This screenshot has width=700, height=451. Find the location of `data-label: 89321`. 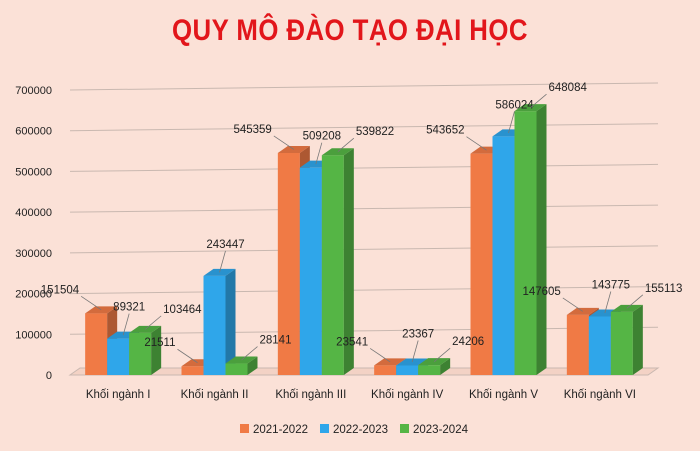

data-label: 89321 is located at coordinates (129, 308).